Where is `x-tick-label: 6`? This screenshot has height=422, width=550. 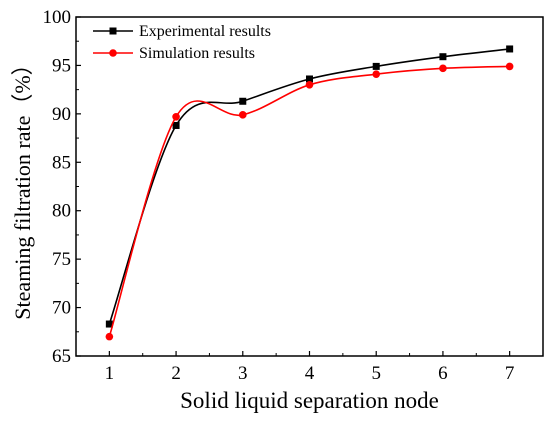 x-tick-label: 6 is located at coordinates (443, 373).